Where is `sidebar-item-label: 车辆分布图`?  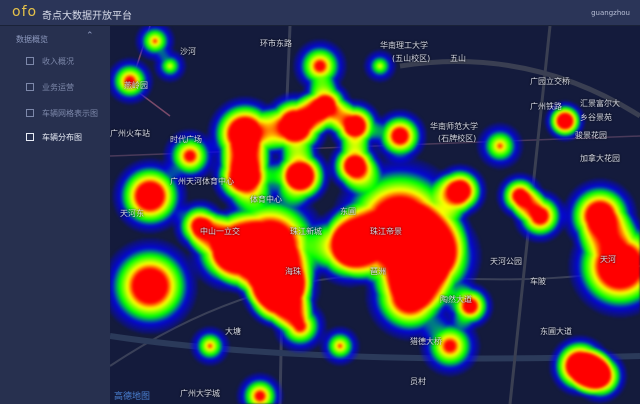 sidebar-item-label: 车辆分布图 is located at coordinates (62, 137).